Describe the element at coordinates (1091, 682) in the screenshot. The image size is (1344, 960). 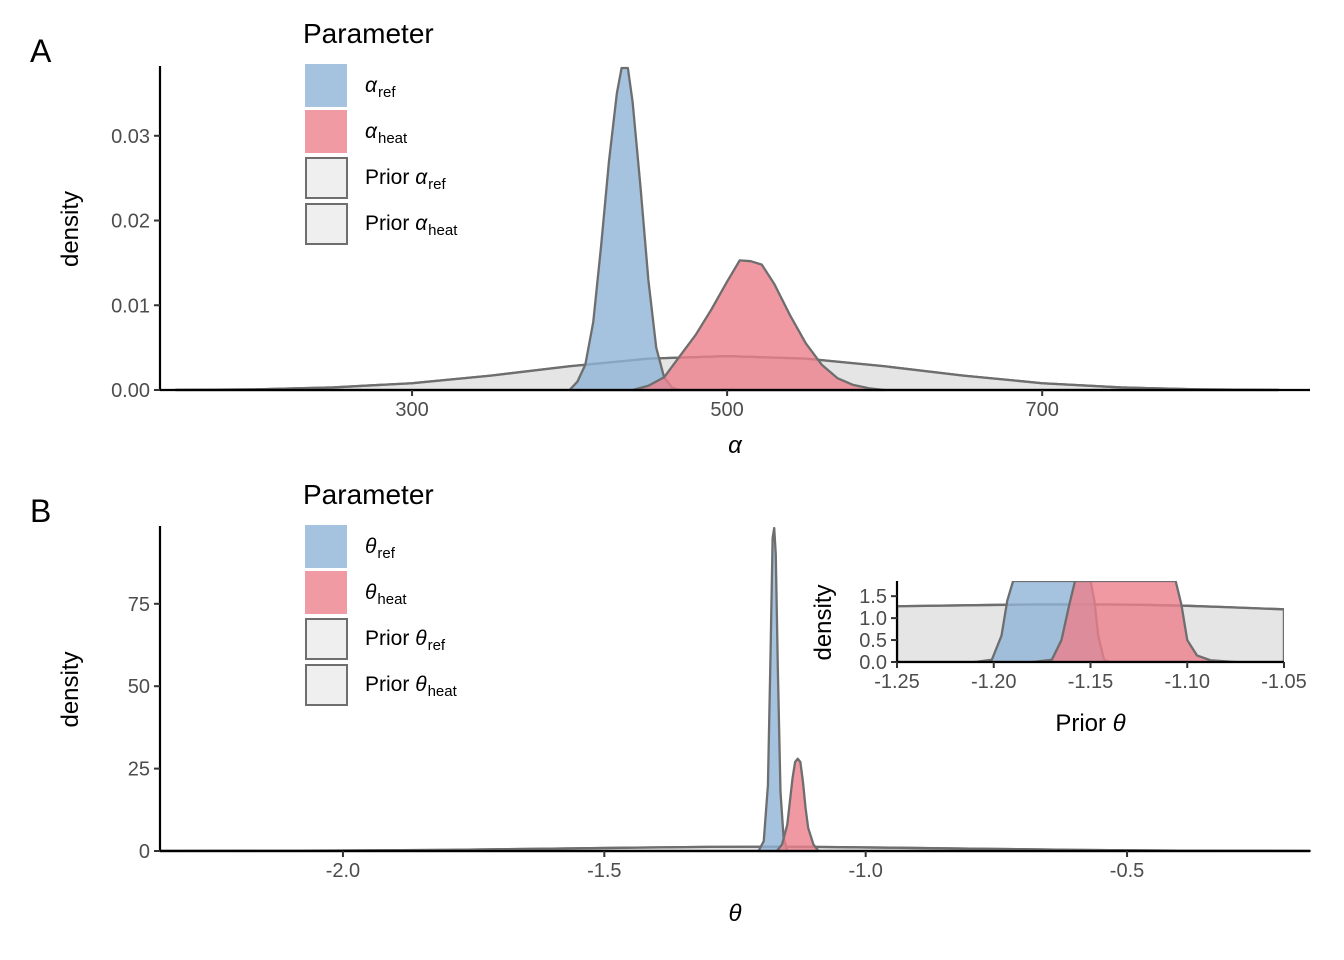
I see `inset-x-tick-label: -1.15` at that location.